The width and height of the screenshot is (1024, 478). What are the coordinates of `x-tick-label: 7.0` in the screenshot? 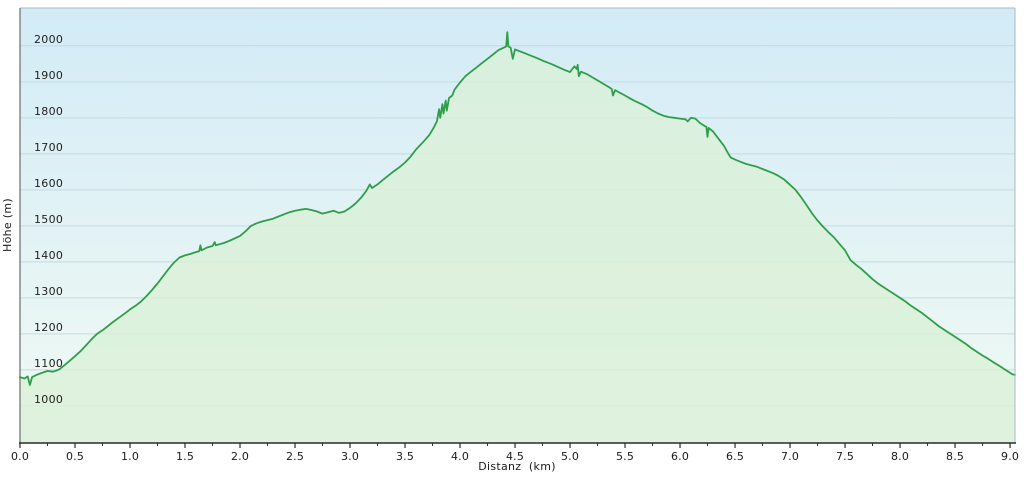 It's located at (790, 456).